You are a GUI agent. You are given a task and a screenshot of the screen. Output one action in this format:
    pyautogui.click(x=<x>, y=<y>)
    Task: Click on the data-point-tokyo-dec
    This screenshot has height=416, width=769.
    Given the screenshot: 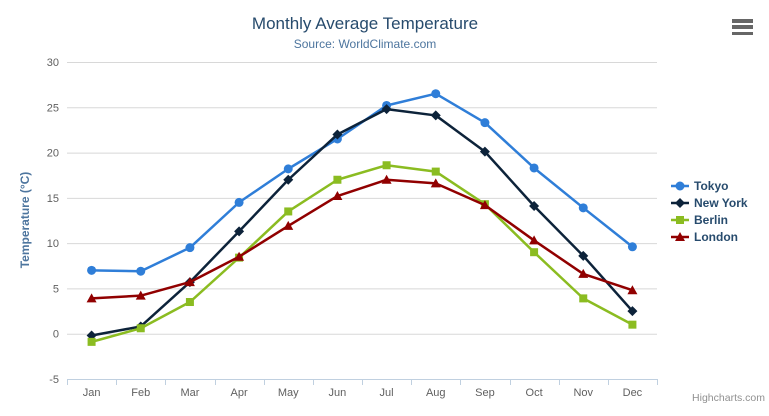 What is the action you would take?
    pyautogui.click(x=632, y=247)
    